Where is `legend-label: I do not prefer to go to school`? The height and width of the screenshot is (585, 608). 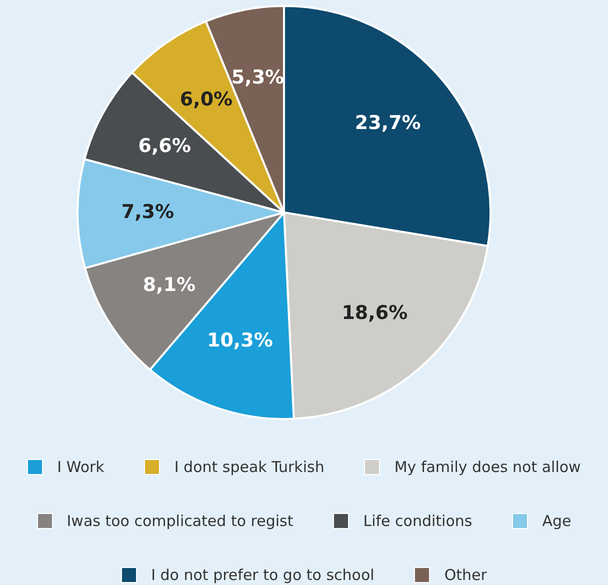
legend-label: I do not prefer to go to school is located at coordinates (262, 575).